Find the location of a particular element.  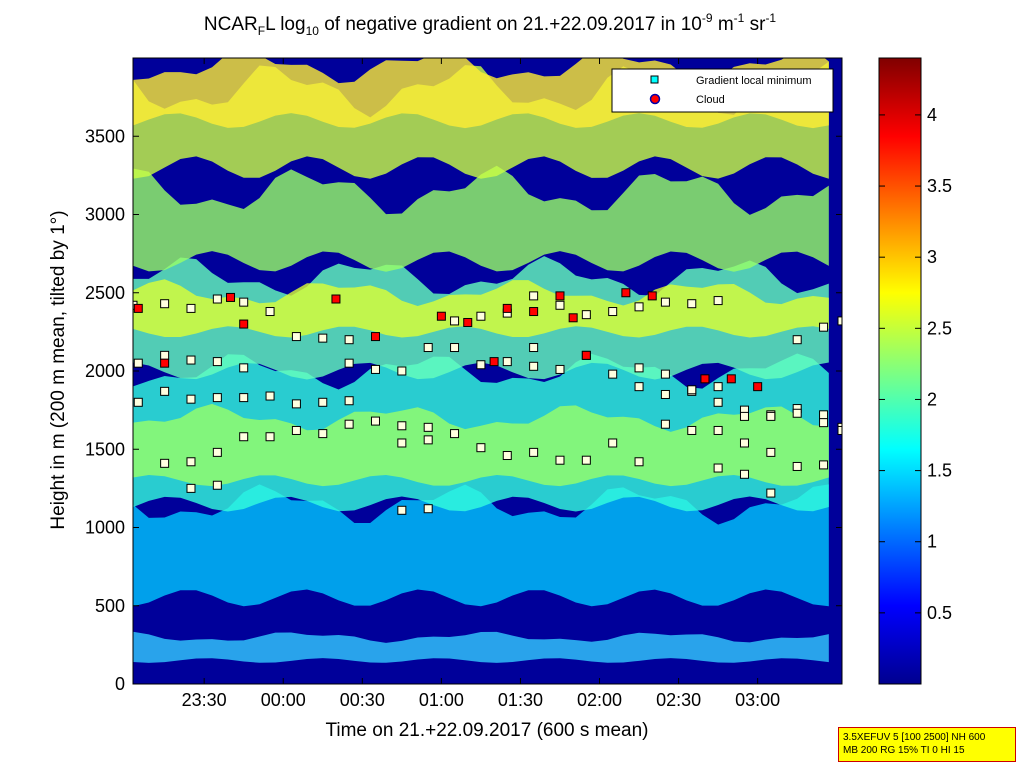

colorbar-tick-label: 3.5 is located at coordinates (939, 186).